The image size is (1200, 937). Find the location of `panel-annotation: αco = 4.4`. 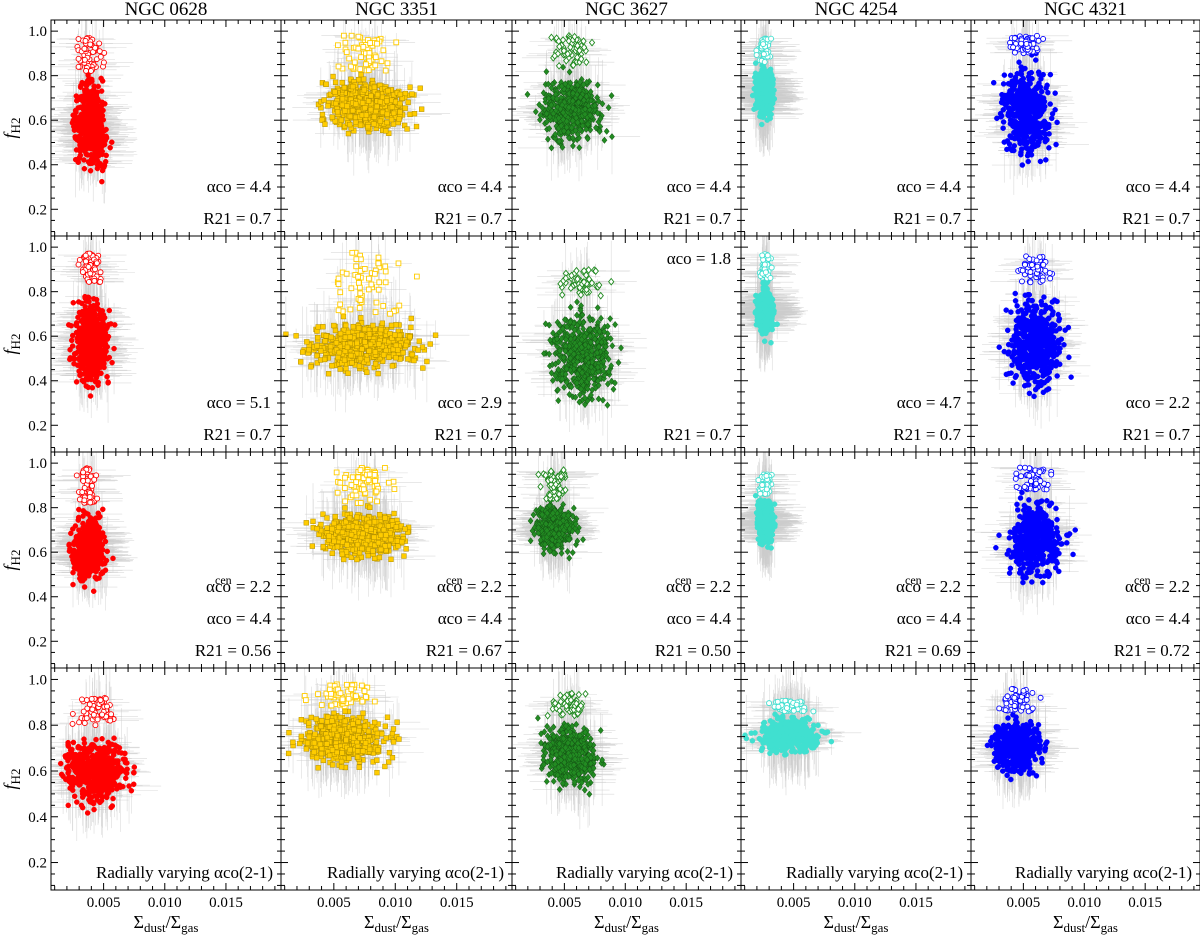

panel-annotation: αco = 4.4 is located at coordinates (239, 186).